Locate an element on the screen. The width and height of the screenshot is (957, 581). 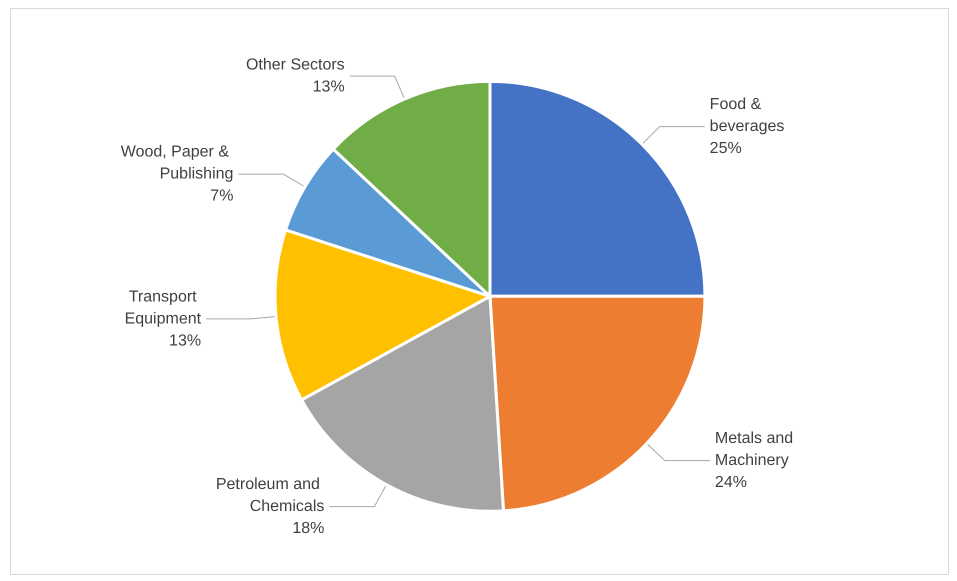
data-label: 25% is located at coordinates (726, 149).